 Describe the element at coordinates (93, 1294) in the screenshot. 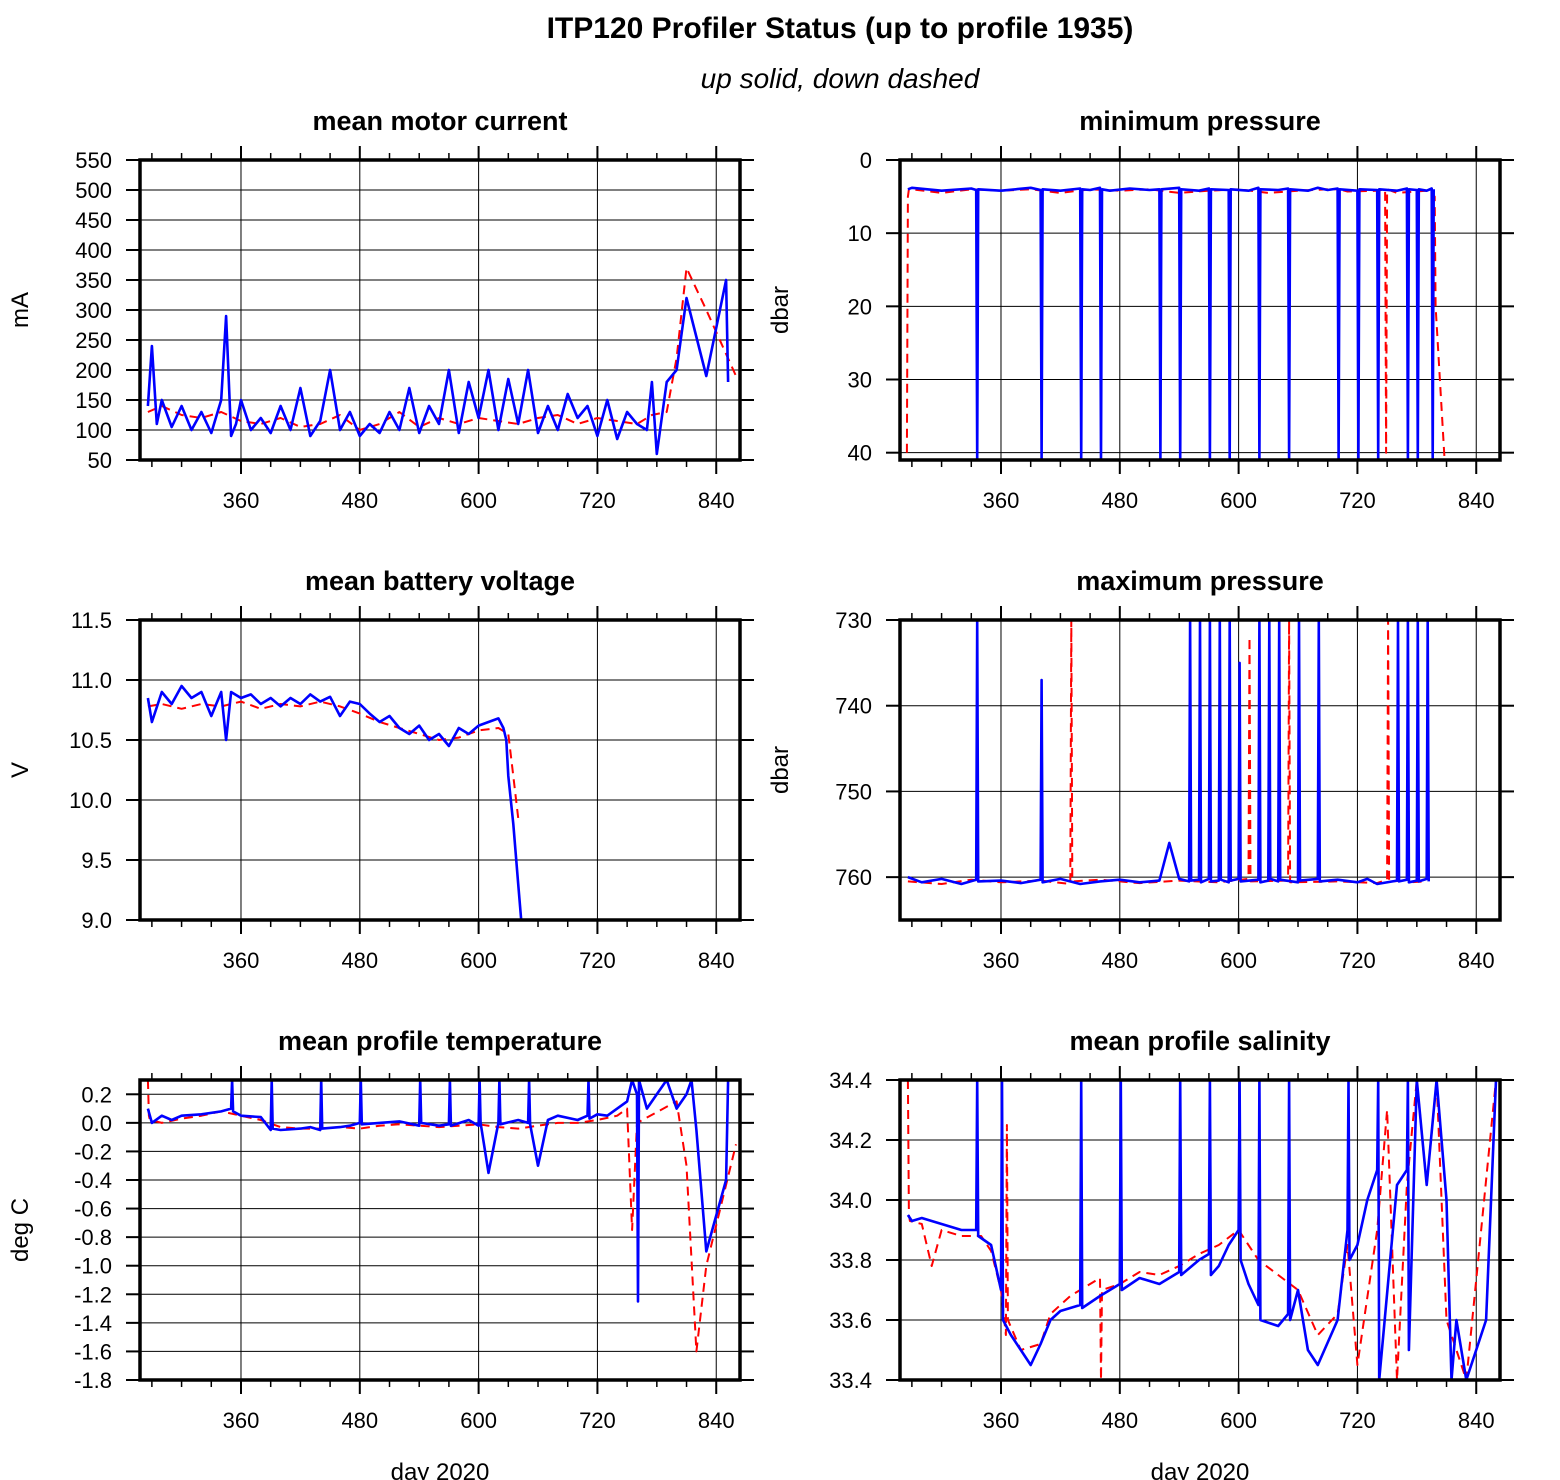

I see `y-tick-label: -1.2` at that location.